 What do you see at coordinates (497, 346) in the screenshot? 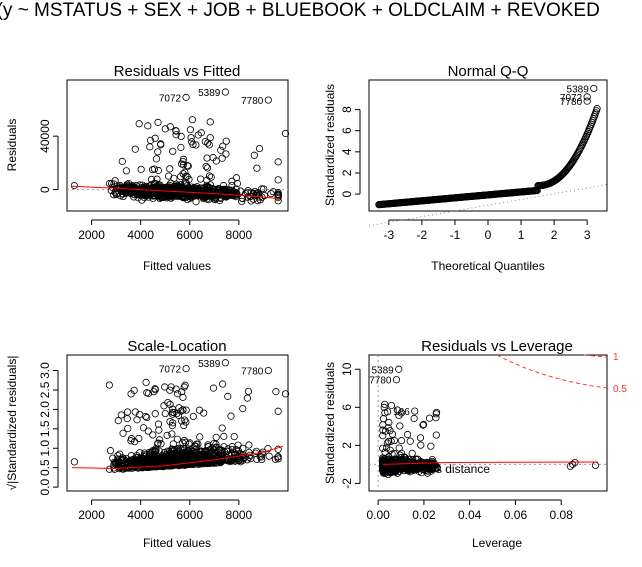
I see `panel-title: Residuals vs Leverage` at bounding box center [497, 346].